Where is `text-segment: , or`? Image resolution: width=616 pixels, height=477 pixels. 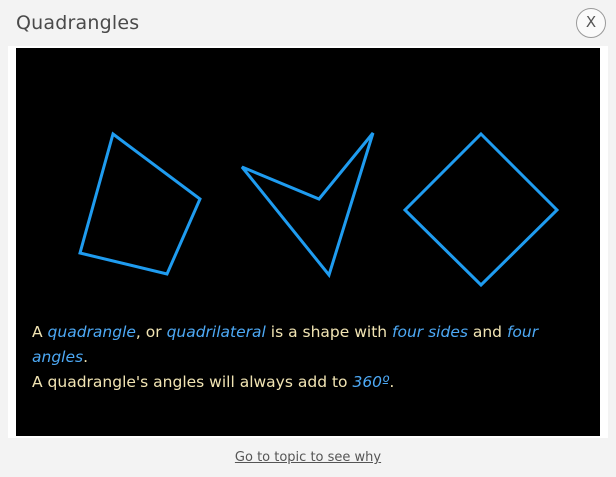 text-segment: , or is located at coordinates (151, 332).